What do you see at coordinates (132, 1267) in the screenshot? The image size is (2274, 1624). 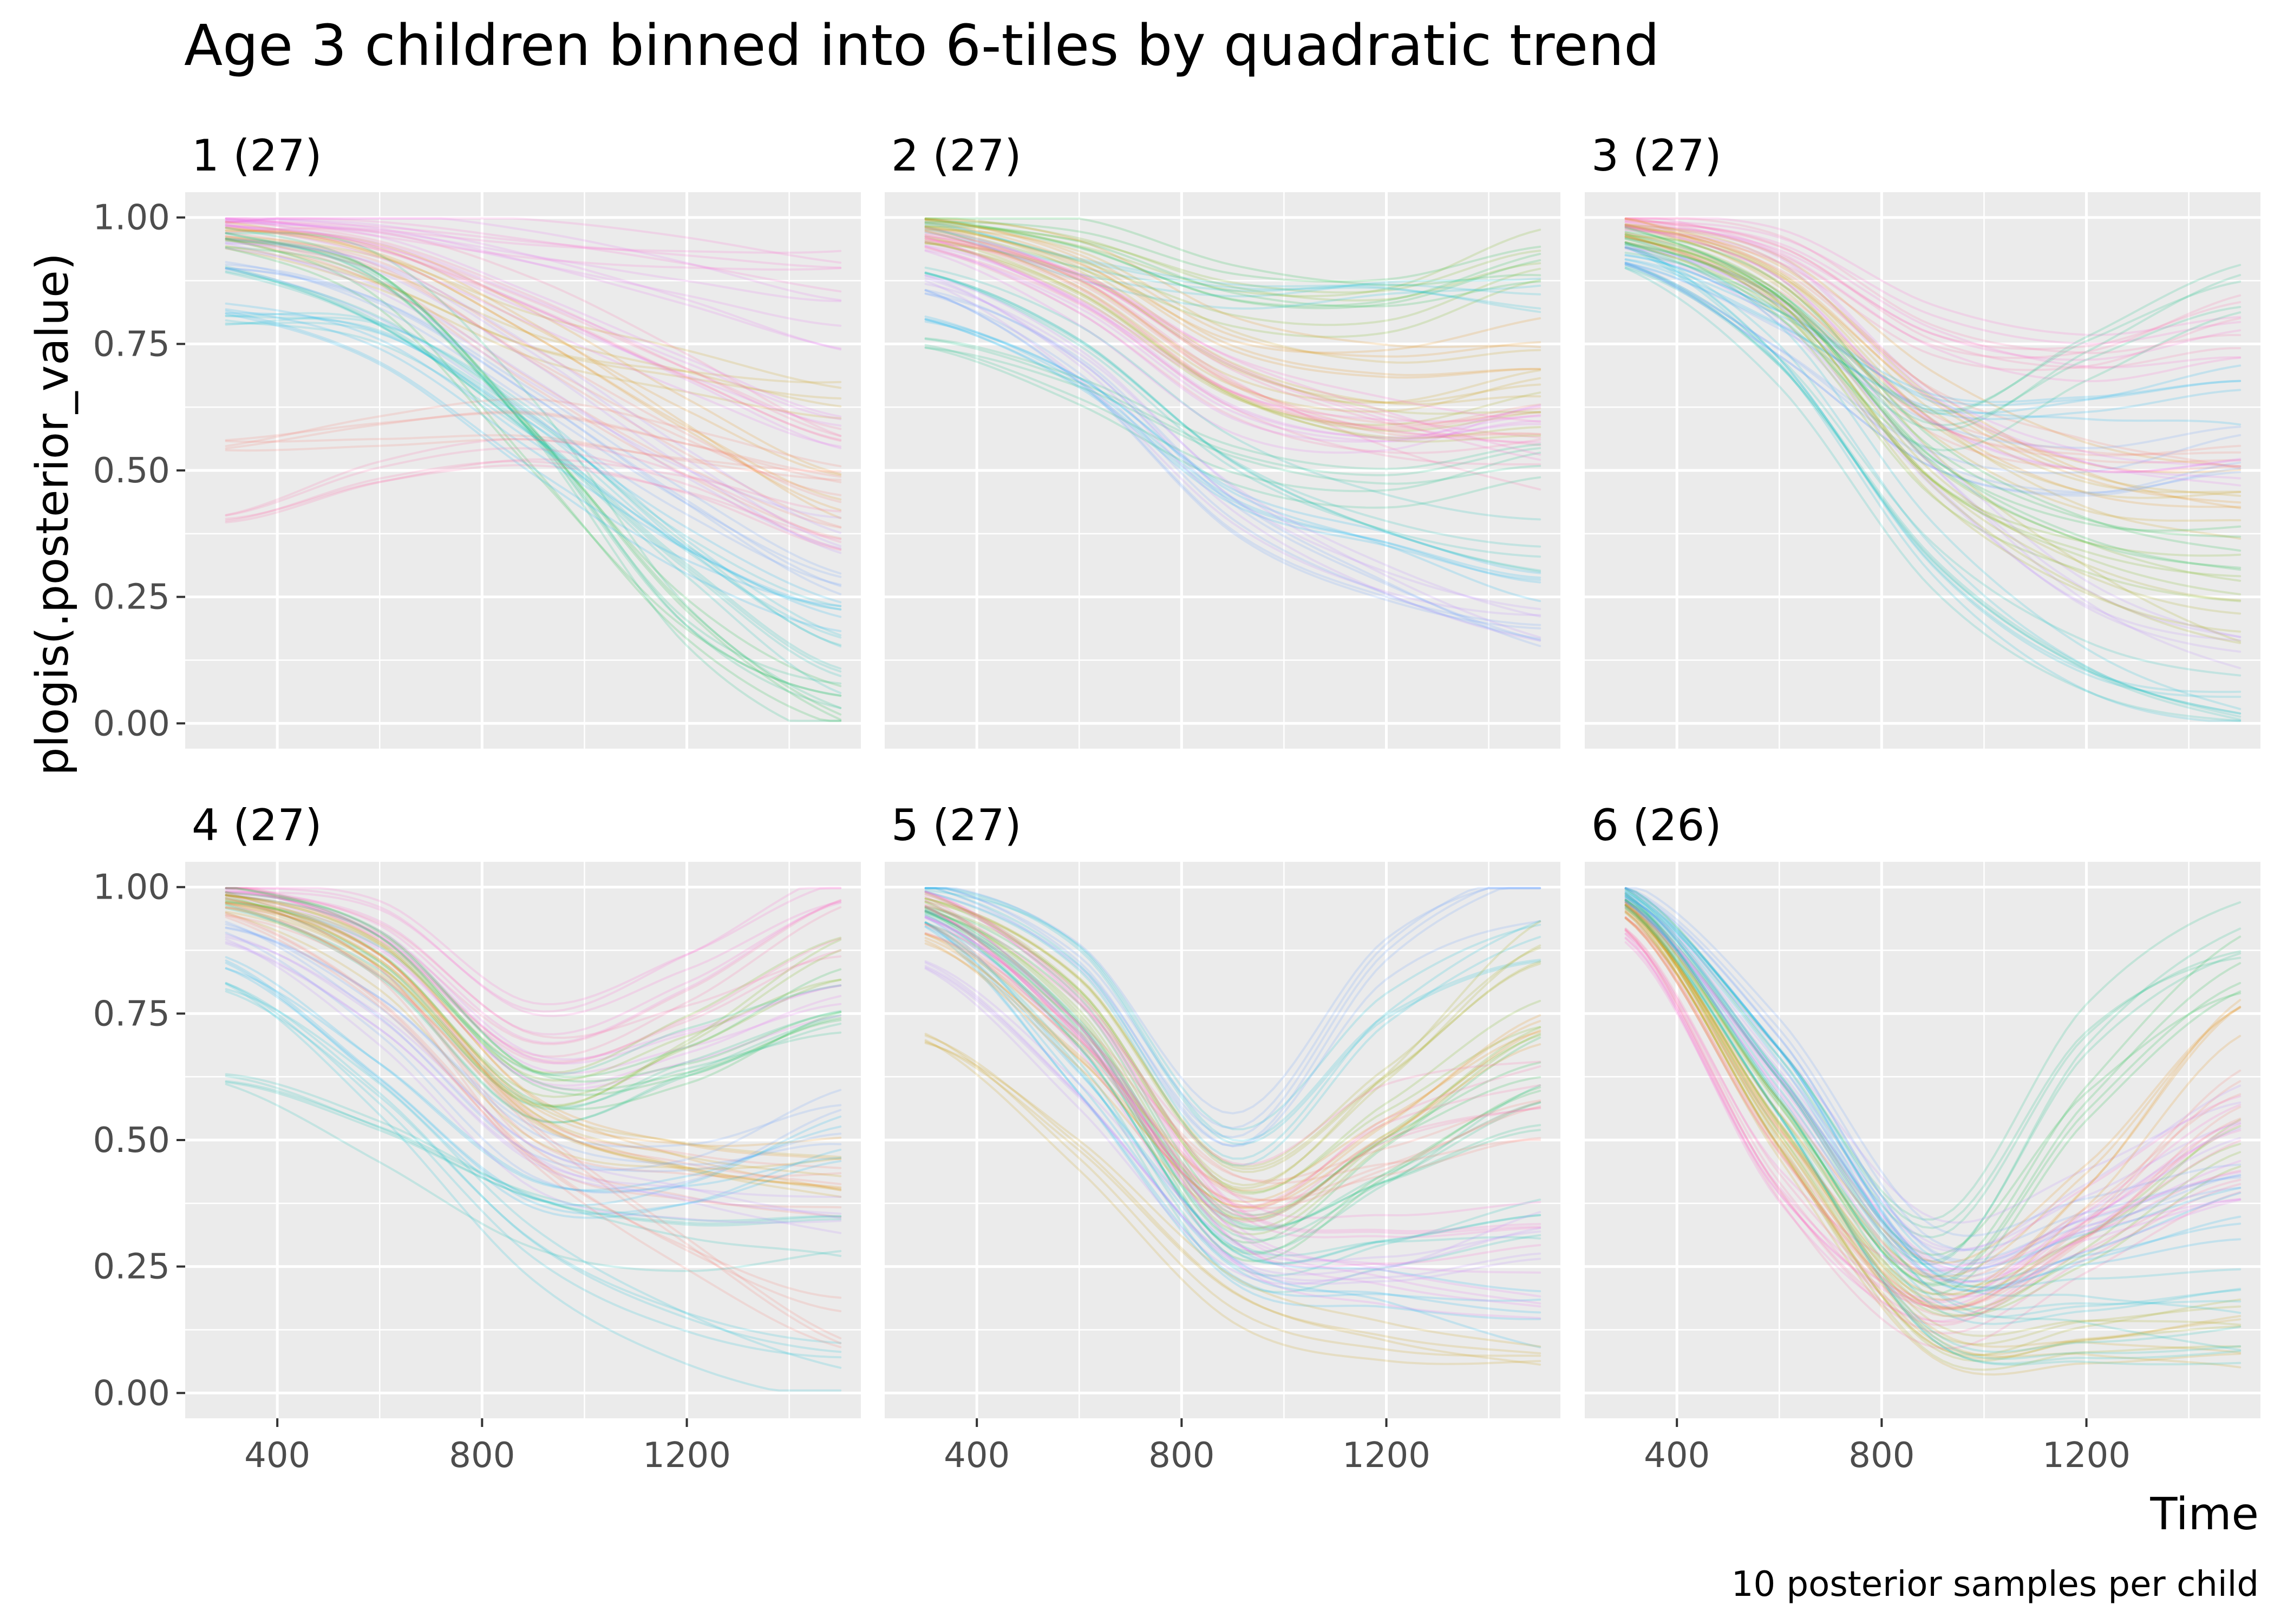 I see `y-tick-label: 0.25` at bounding box center [132, 1267].